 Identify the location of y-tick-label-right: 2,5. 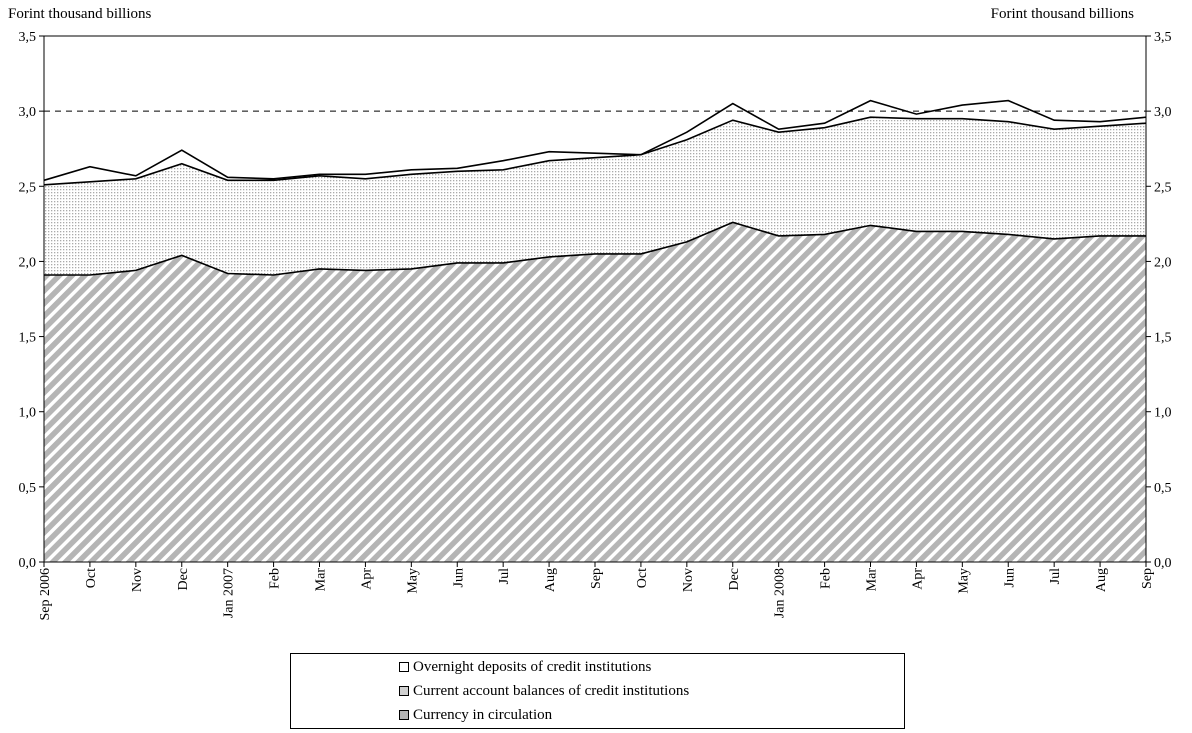
(1163, 187).